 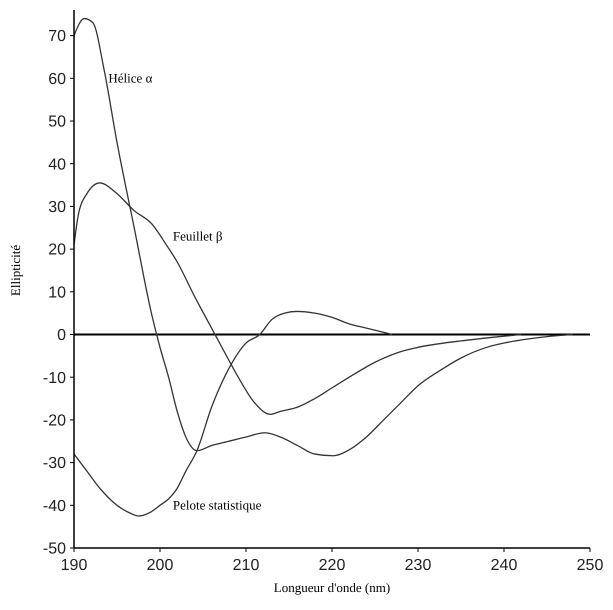 What do you see at coordinates (217, 505) in the screenshot?
I see `series-label: Pelote statistique` at bounding box center [217, 505].